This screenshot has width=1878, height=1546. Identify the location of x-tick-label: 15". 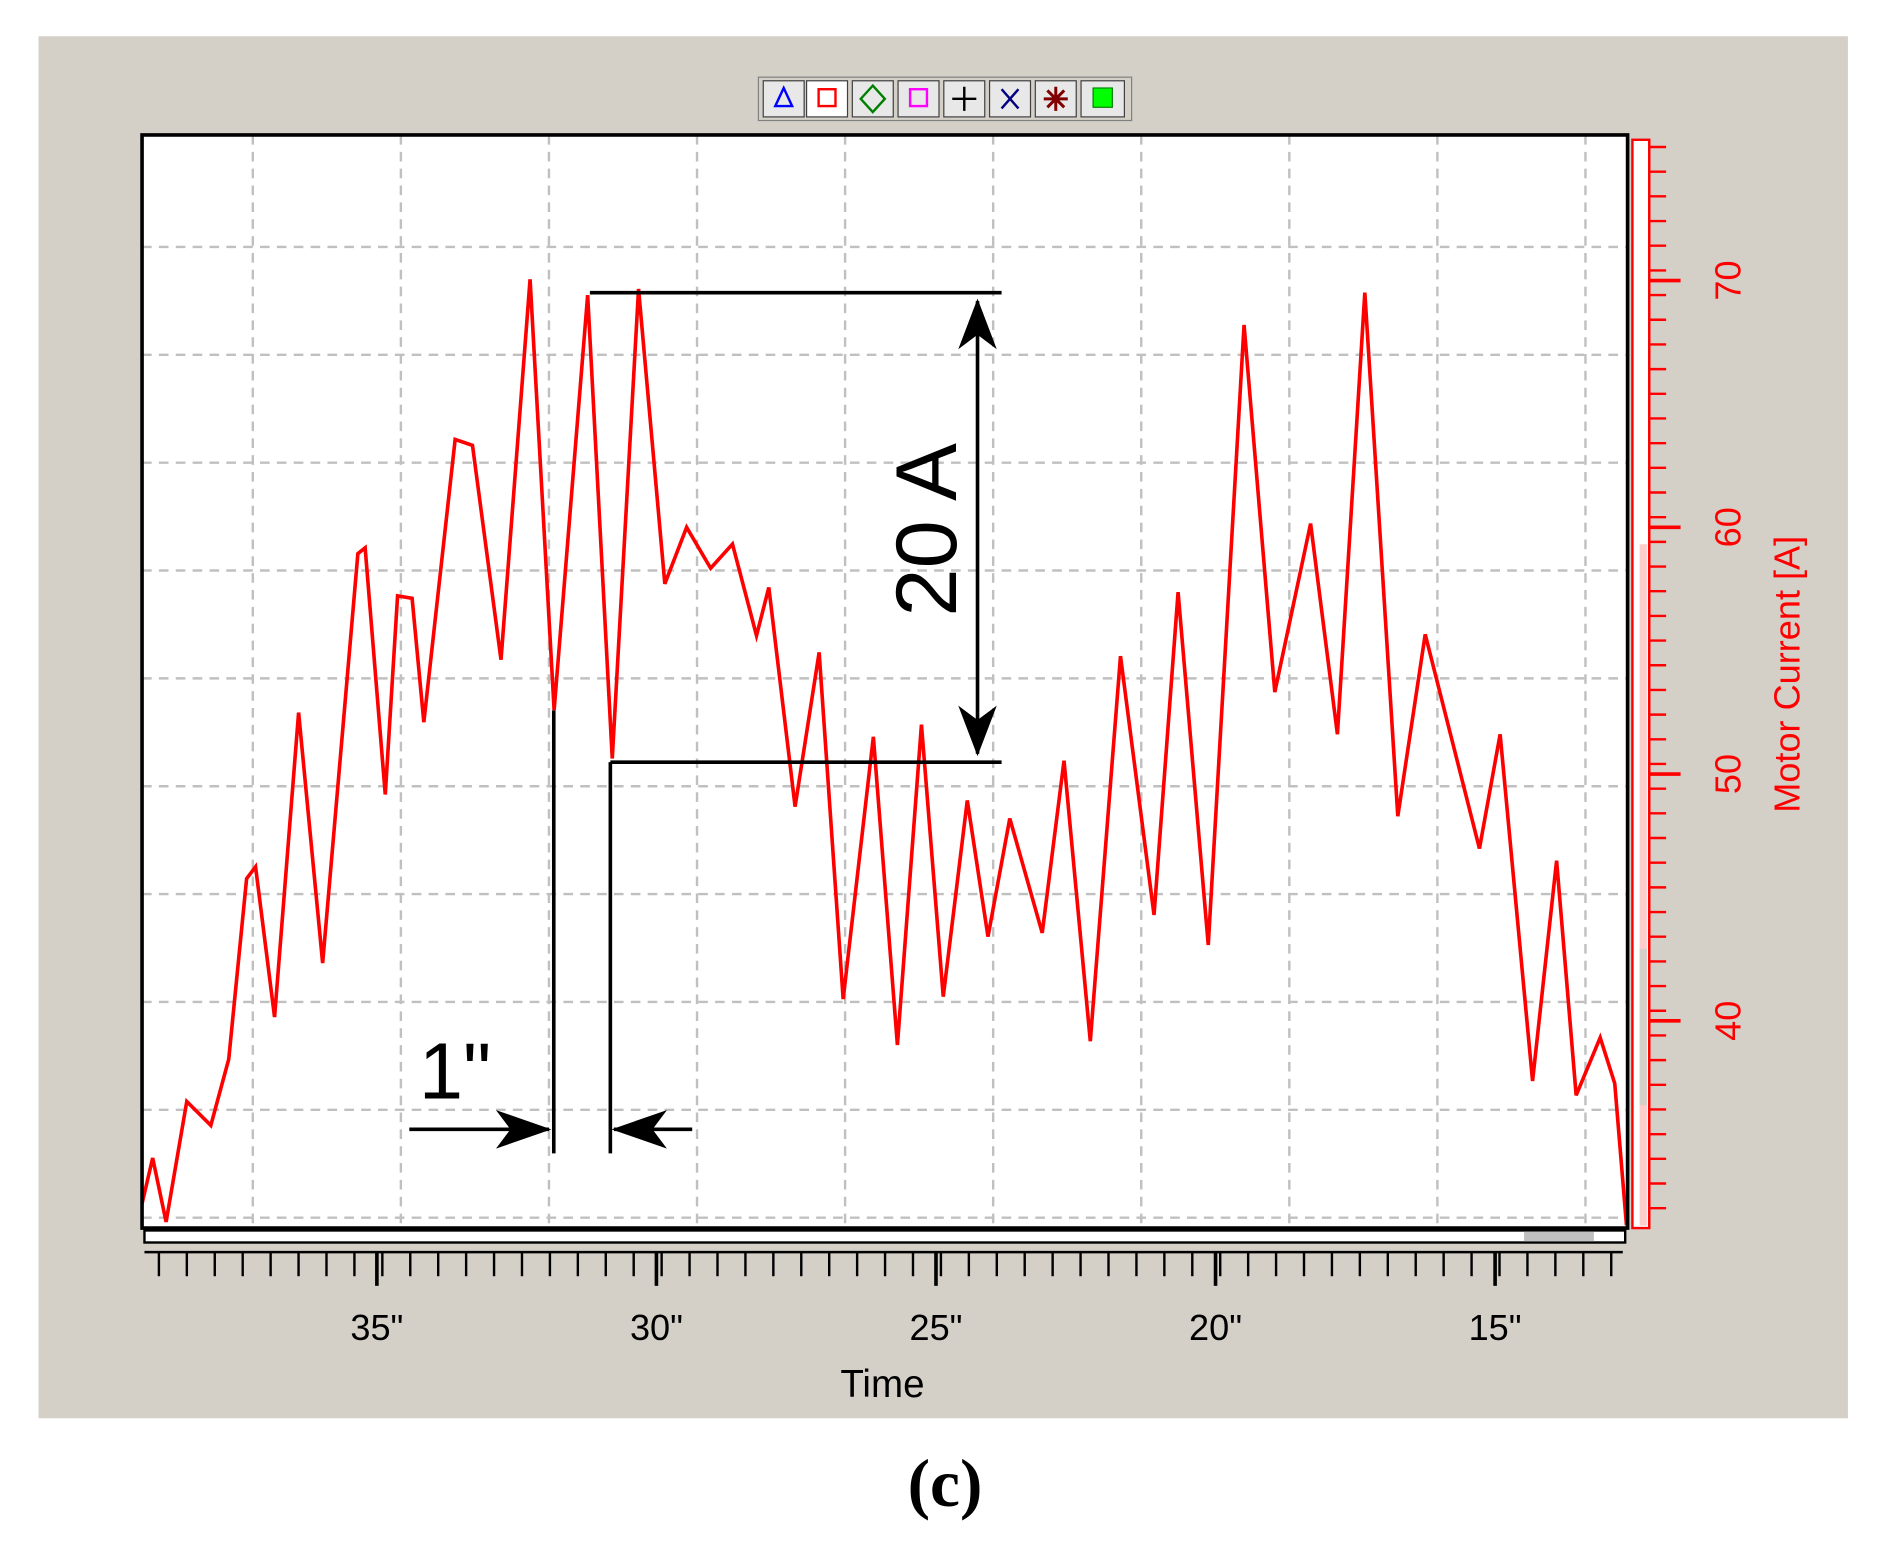
(1495, 1327).